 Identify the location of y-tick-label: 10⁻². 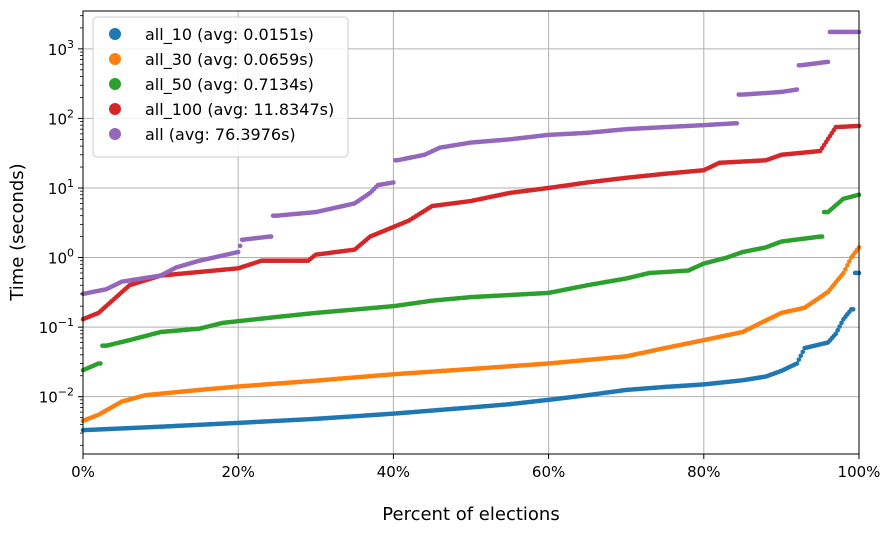
(56, 396).